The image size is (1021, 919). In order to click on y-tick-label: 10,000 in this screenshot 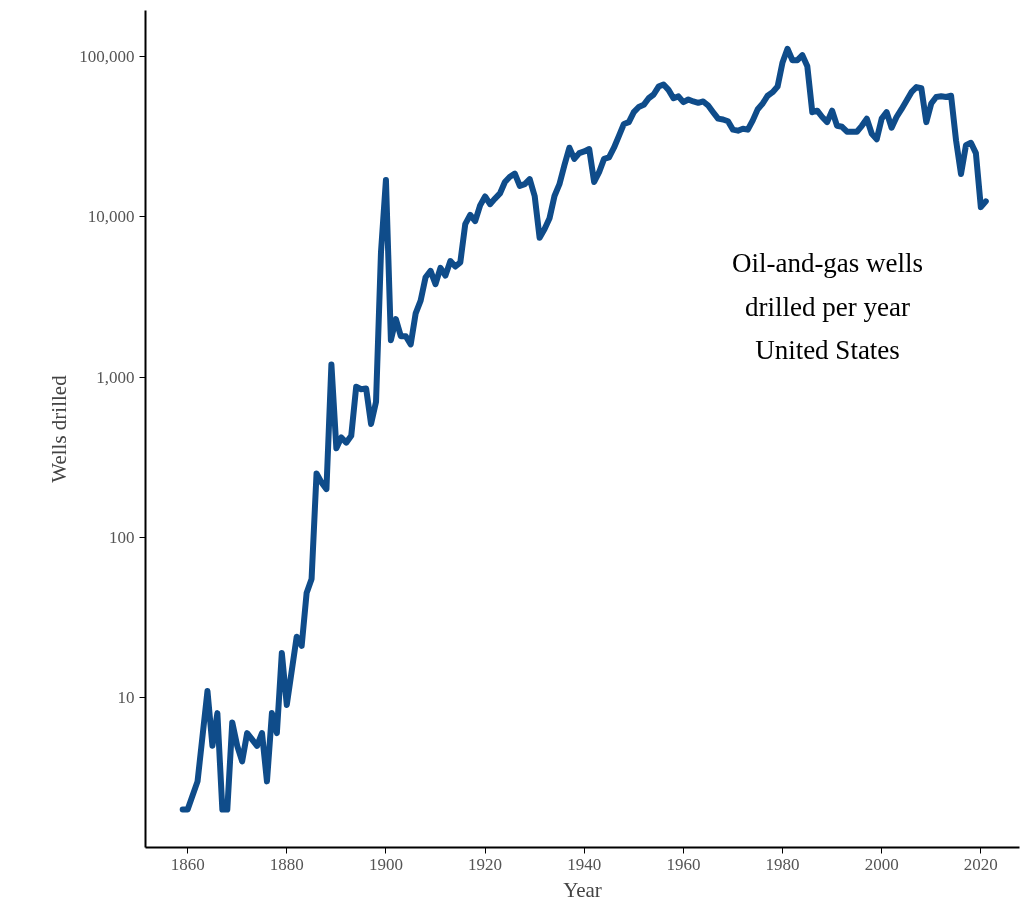, I will do `click(111, 217)`.